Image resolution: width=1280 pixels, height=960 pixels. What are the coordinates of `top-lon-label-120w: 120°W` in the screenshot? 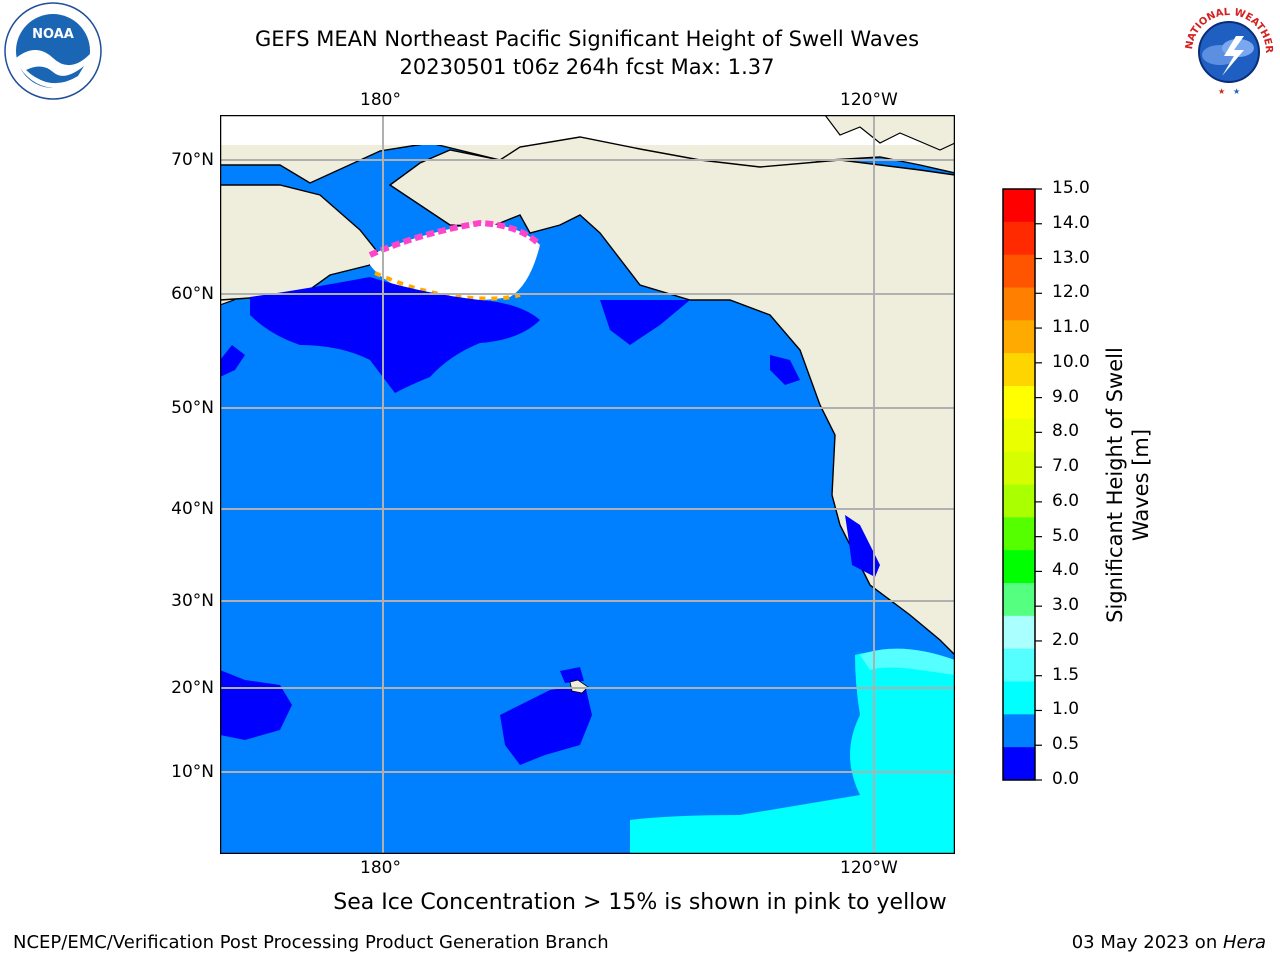 It's located at (869, 100).